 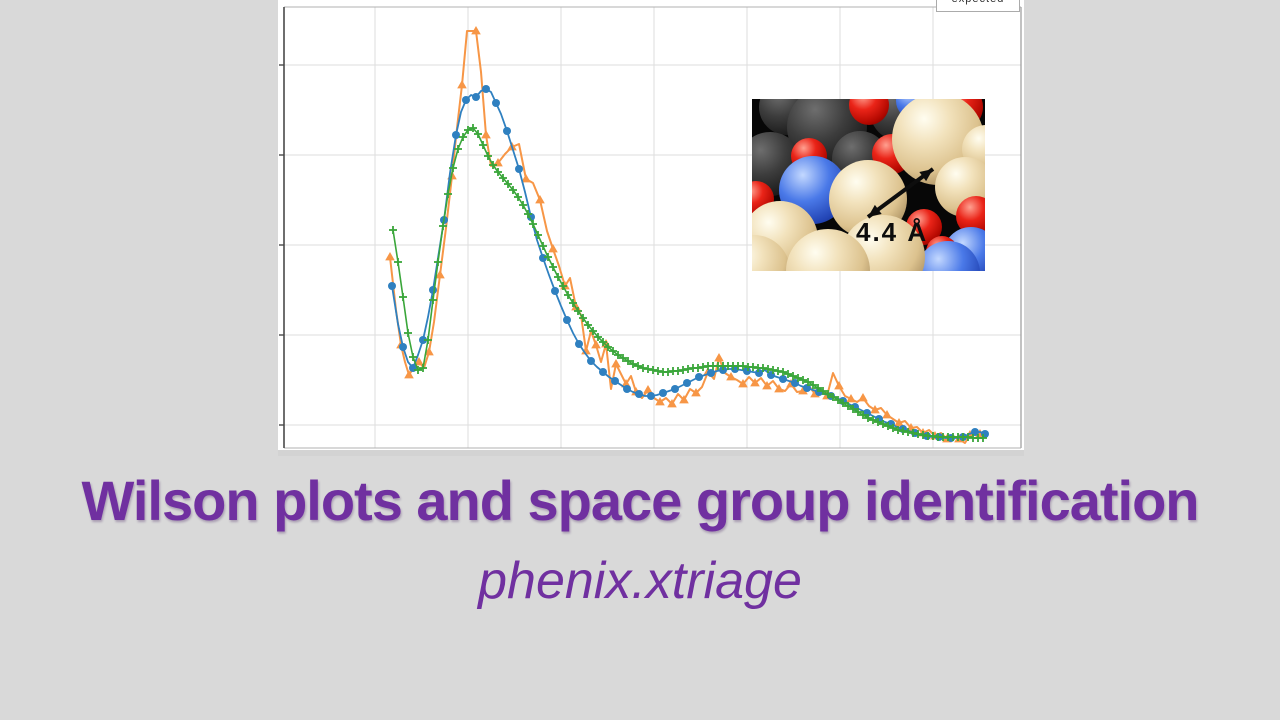 I want to click on plot-legend-cropped: expected, so click(x=978, y=6).